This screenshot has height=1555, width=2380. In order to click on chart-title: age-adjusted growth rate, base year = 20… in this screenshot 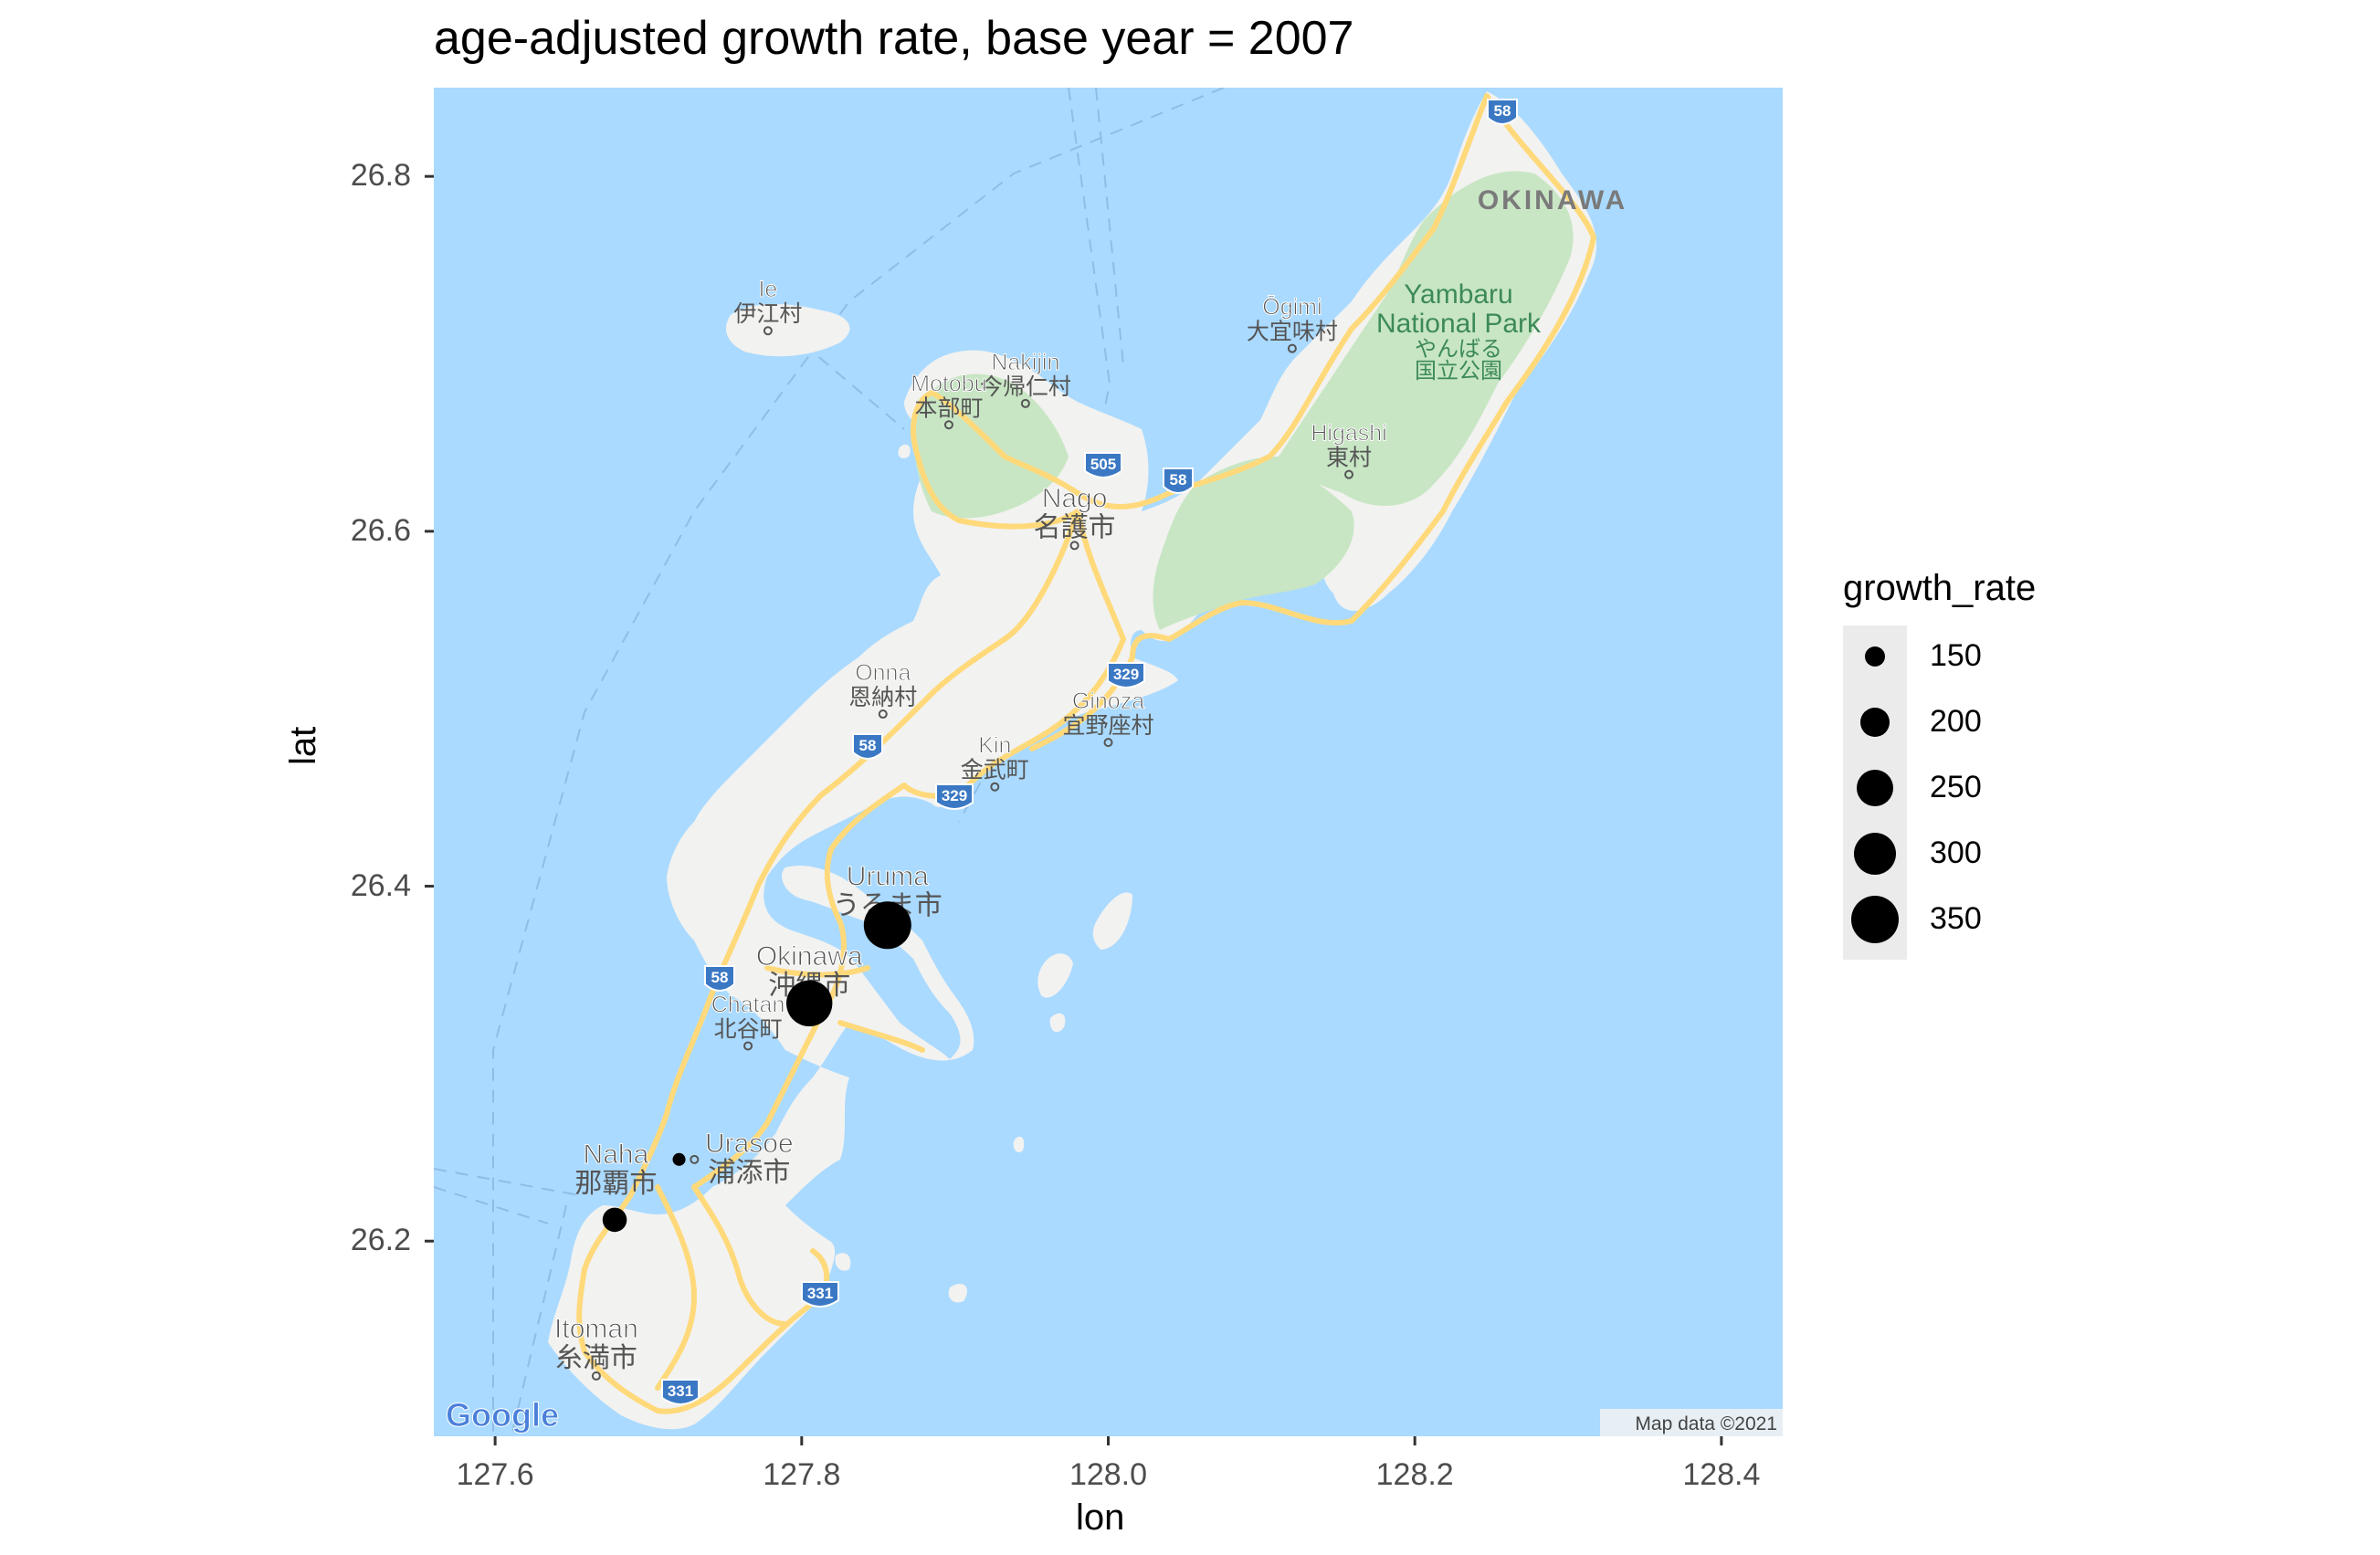, I will do `click(894, 38)`.